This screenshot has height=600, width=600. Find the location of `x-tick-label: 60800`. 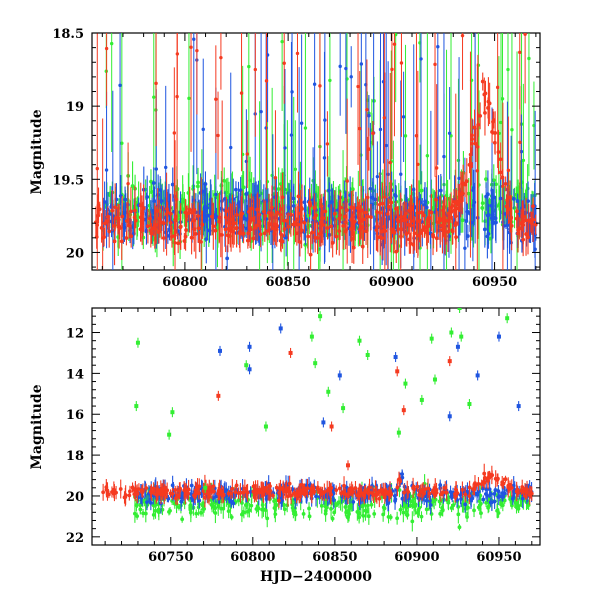

x-tick-label: 60800 is located at coordinates (252, 557).